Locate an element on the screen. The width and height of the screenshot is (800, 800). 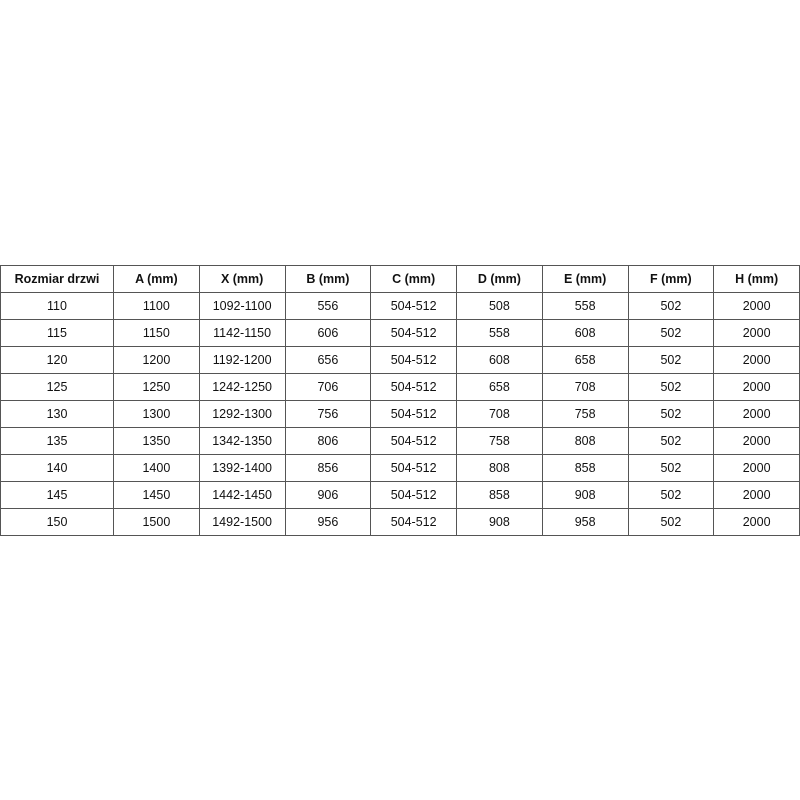
table-cell: 1092-1100 is located at coordinates (242, 306).